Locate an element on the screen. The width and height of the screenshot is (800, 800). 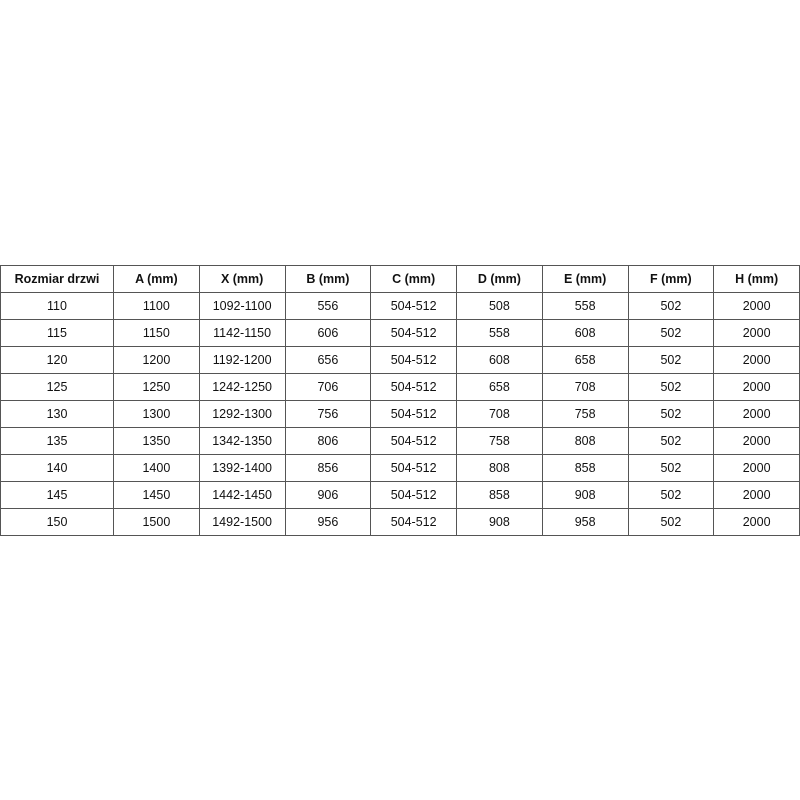
table-cell: 1092-1100 is located at coordinates (242, 306).